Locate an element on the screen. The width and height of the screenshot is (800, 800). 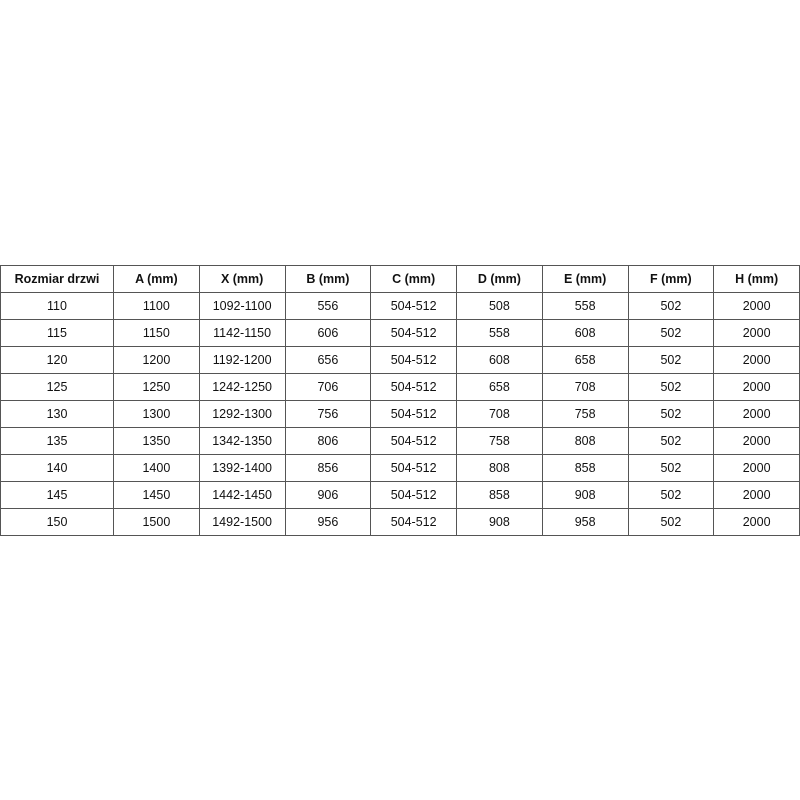
table-cell: 1092-1100 is located at coordinates (242, 306).